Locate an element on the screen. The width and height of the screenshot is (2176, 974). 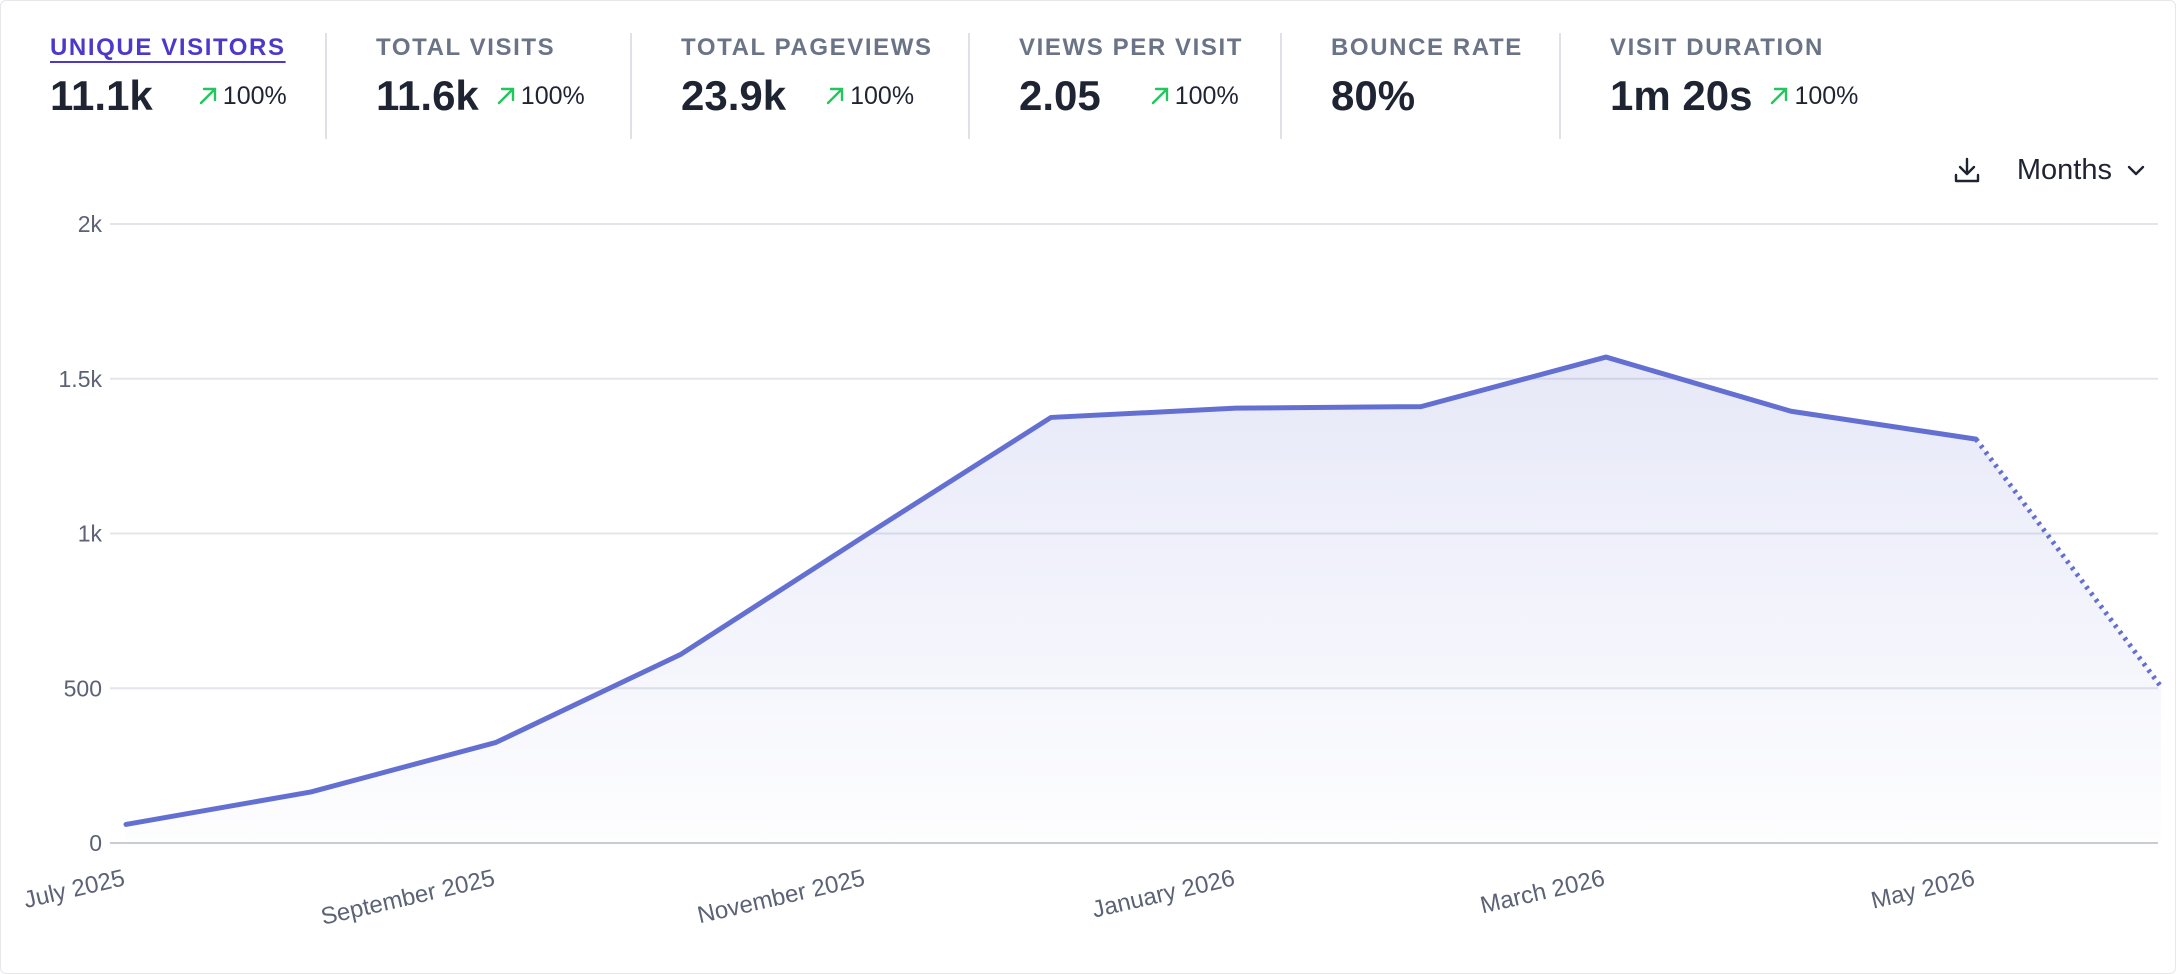
download-button is located at coordinates (1967, 170).